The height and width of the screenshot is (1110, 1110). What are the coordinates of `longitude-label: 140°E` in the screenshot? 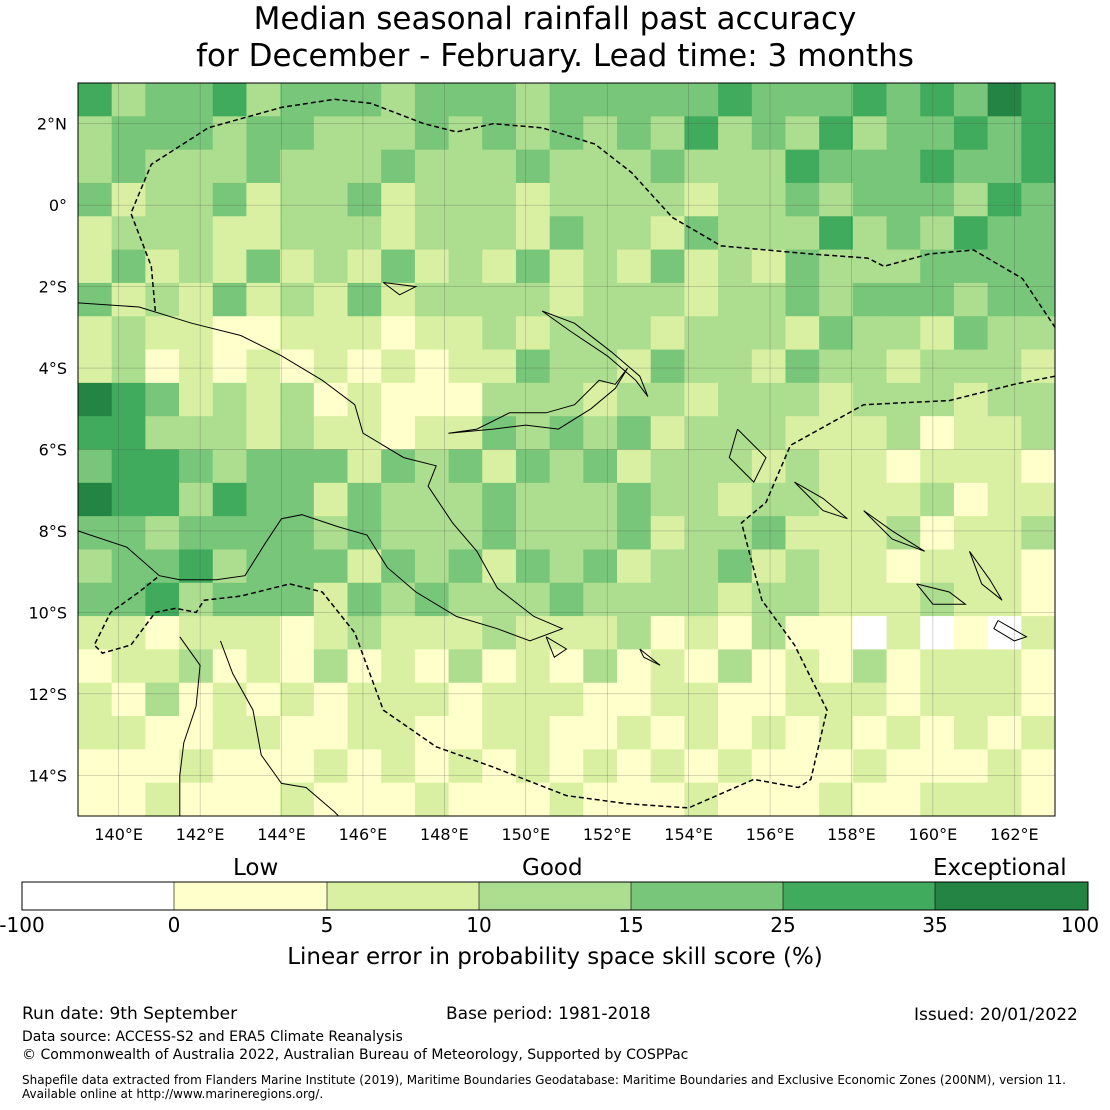 It's located at (118, 834).